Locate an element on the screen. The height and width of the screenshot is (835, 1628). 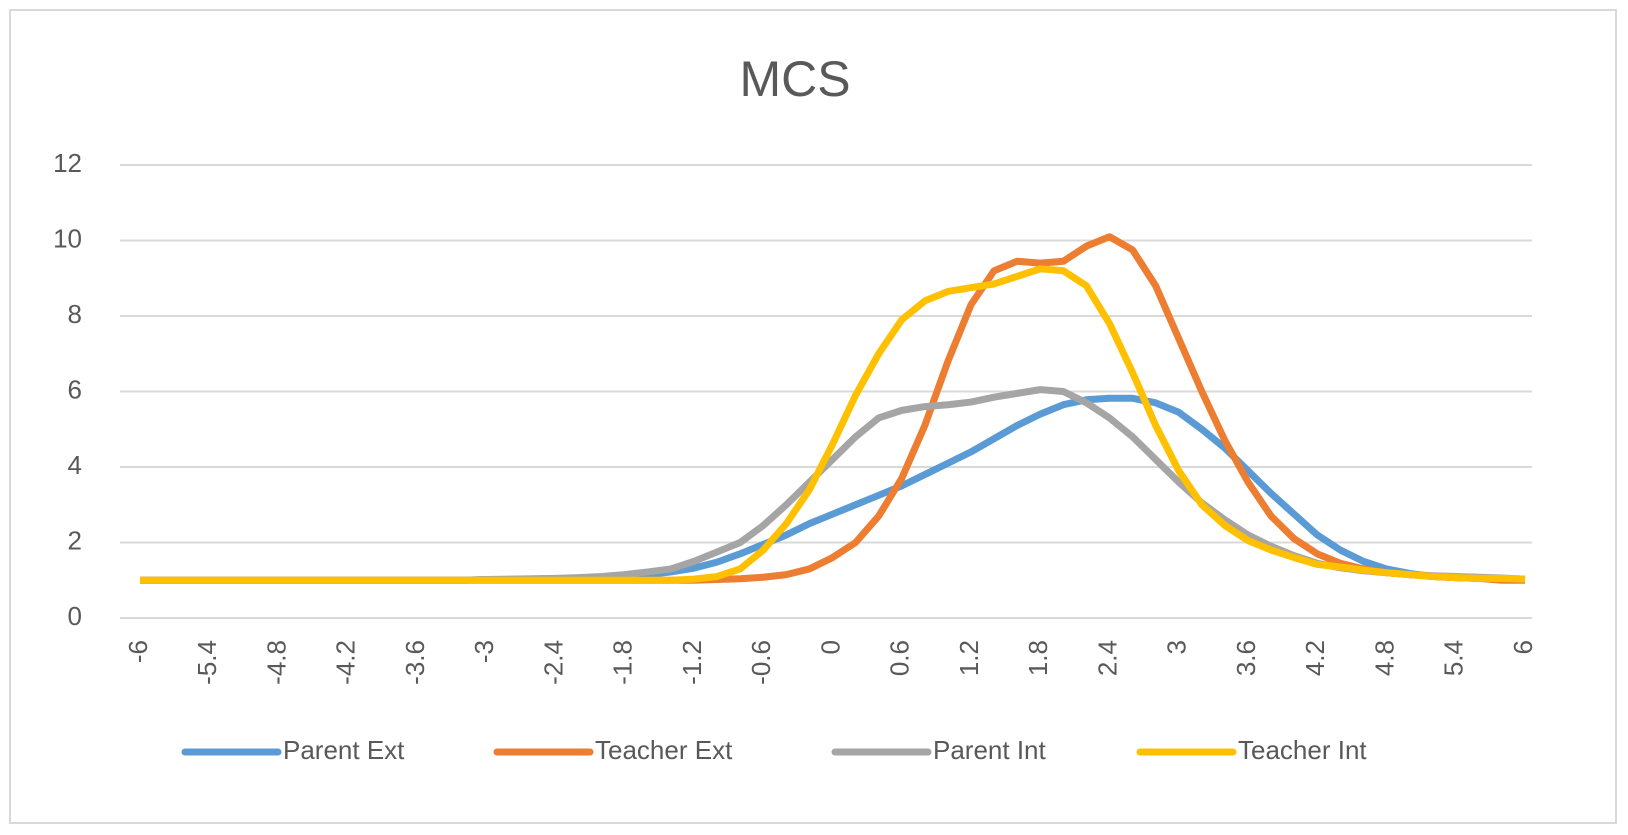
x-tick-label: -4.2 is located at coordinates (346, 662).